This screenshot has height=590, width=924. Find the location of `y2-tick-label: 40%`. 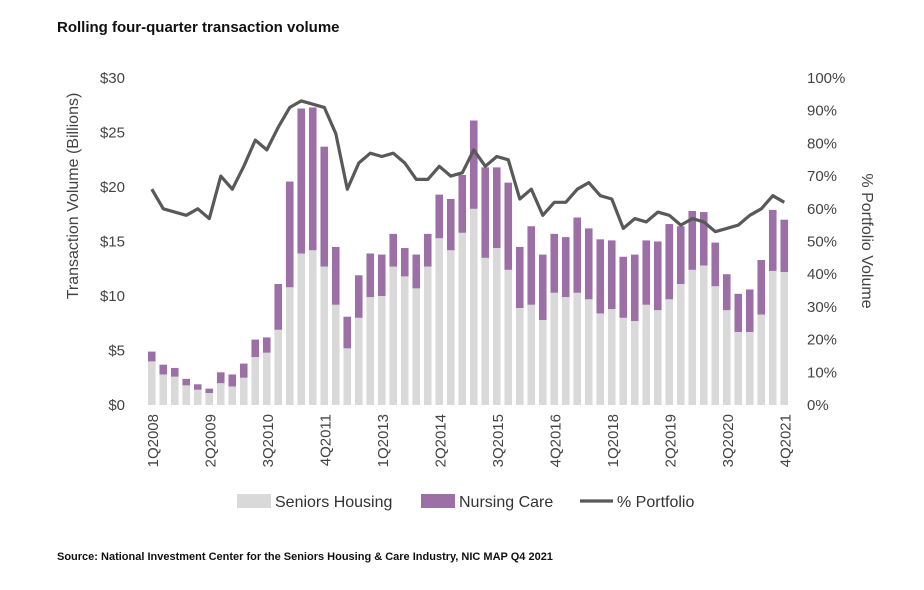

y2-tick-label: 40% is located at coordinates (822, 274).